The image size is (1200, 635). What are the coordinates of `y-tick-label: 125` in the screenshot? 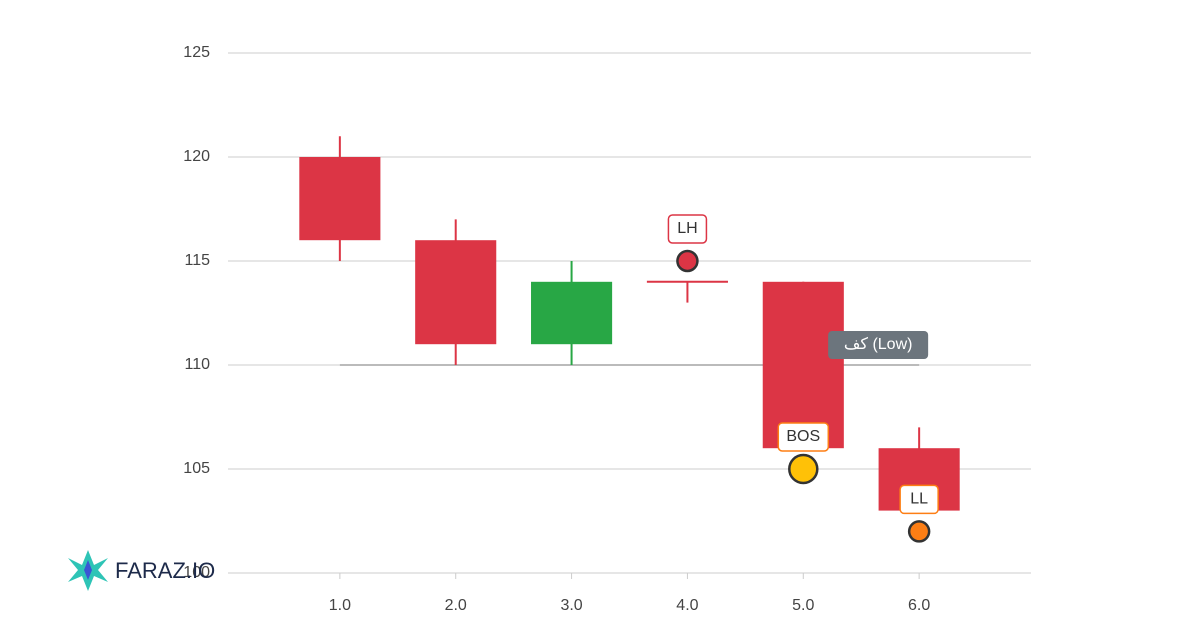 It's located at (196, 52).